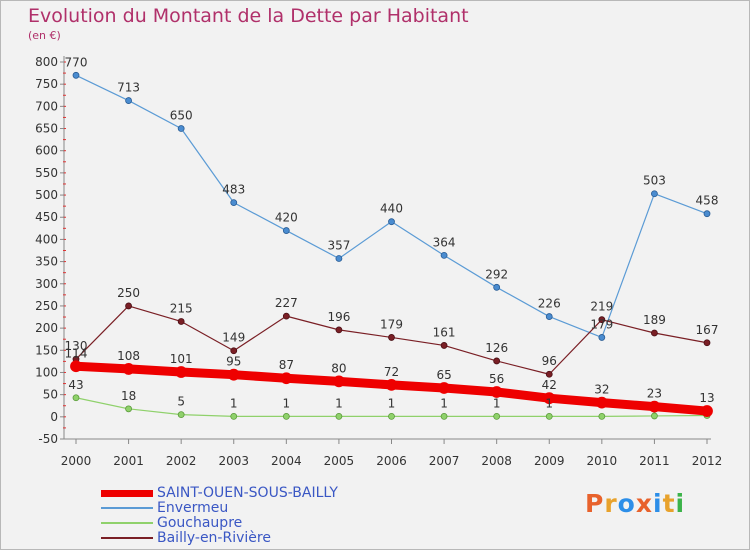 This screenshot has height=550, width=750. I want to click on data-label: 292, so click(496, 274).